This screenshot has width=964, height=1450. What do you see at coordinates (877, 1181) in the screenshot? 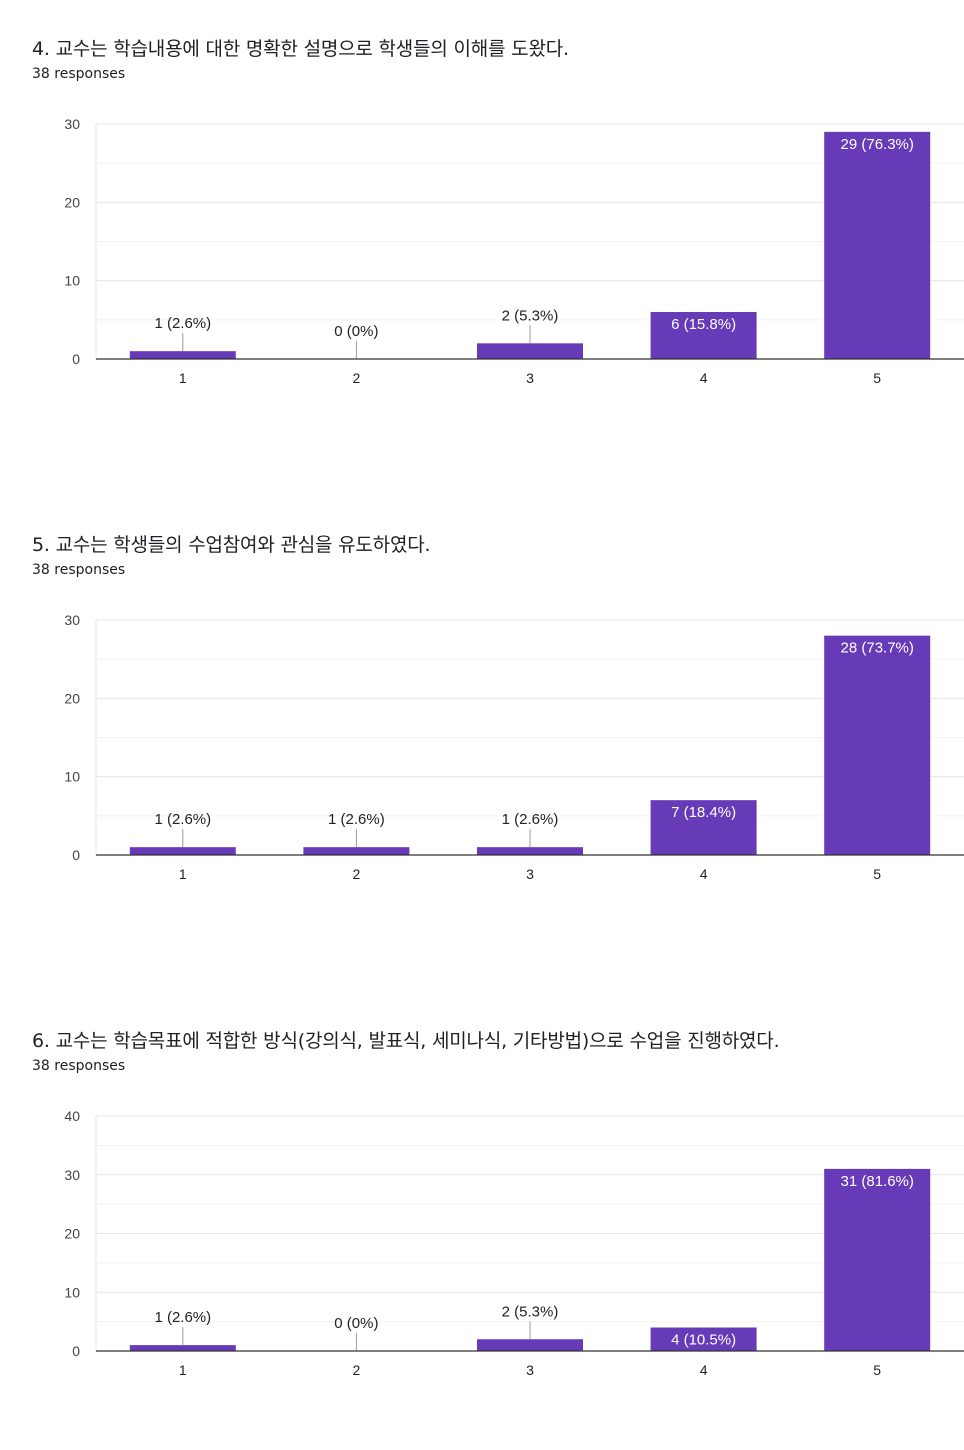
I see `data-label: 31 (81.6%)` at bounding box center [877, 1181].